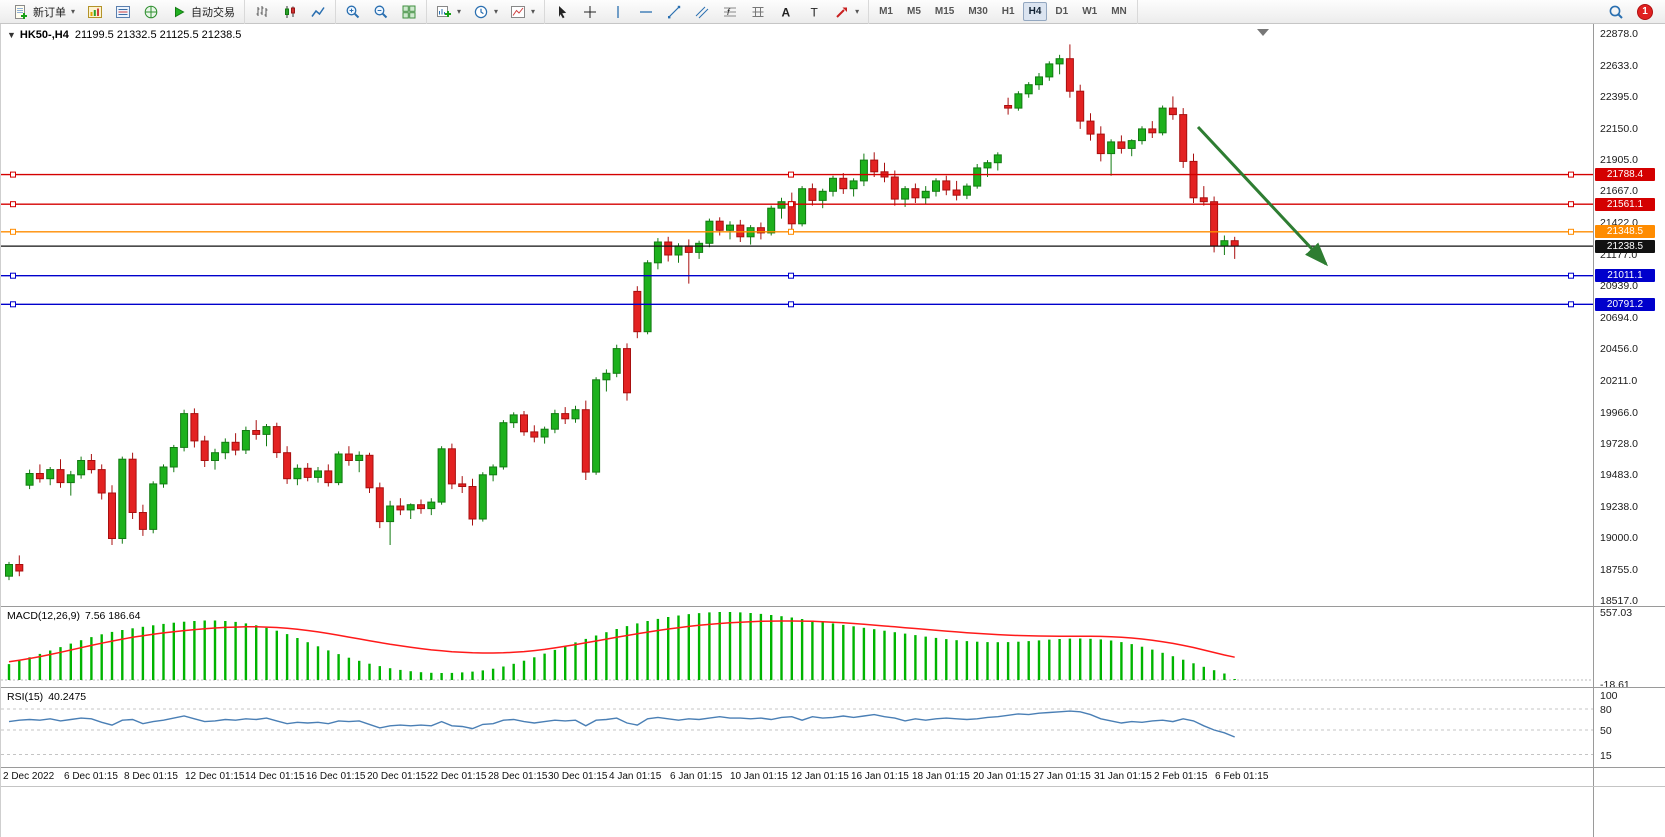  Describe the element at coordinates (485, 12) in the screenshot. I see `period-button: ▾` at that location.